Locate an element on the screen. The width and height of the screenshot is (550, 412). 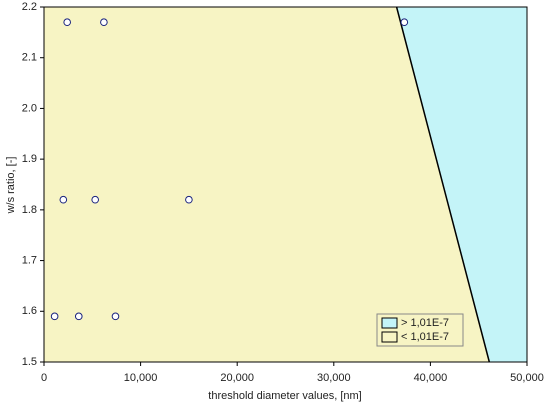
y-tick-label: 1.5 is located at coordinates (29, 362).